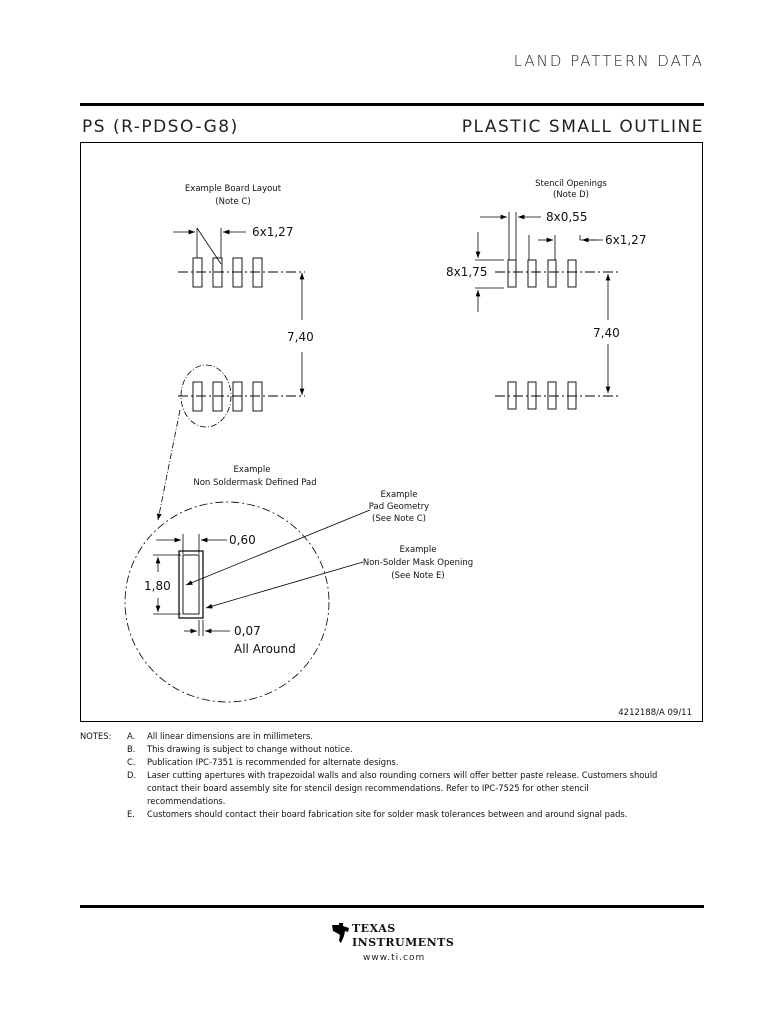 The image size is (782, 1012). What do you see at coordinates (278, 547) in the screenshot?
I see `pad-geometry-leader` at bounding box center [278, 547].